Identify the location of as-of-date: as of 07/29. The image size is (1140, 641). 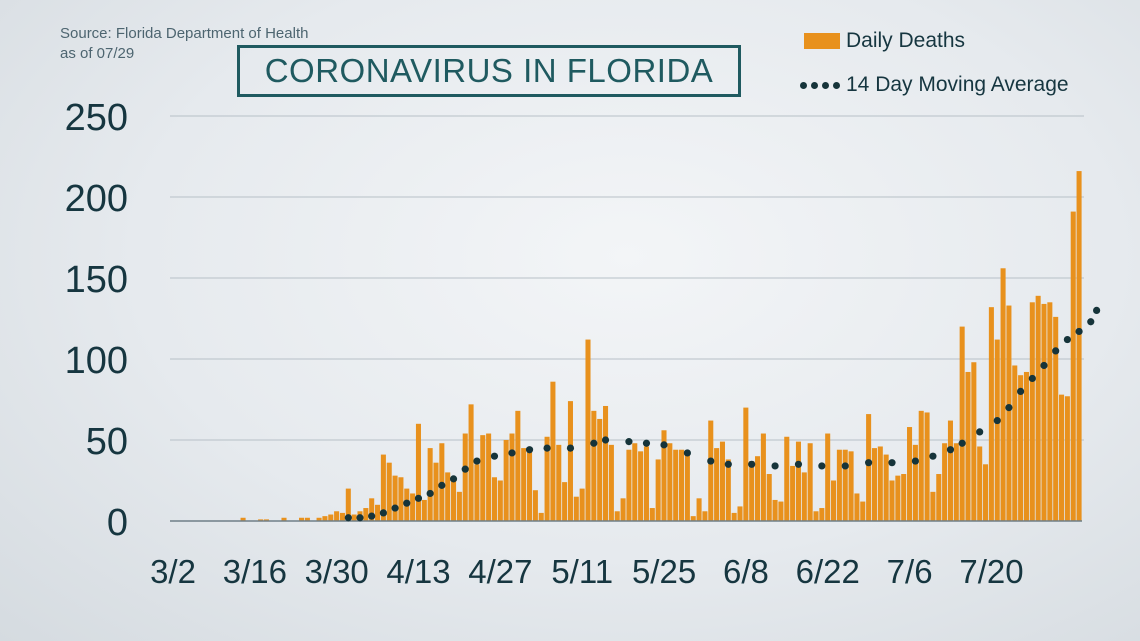
(97, 53).